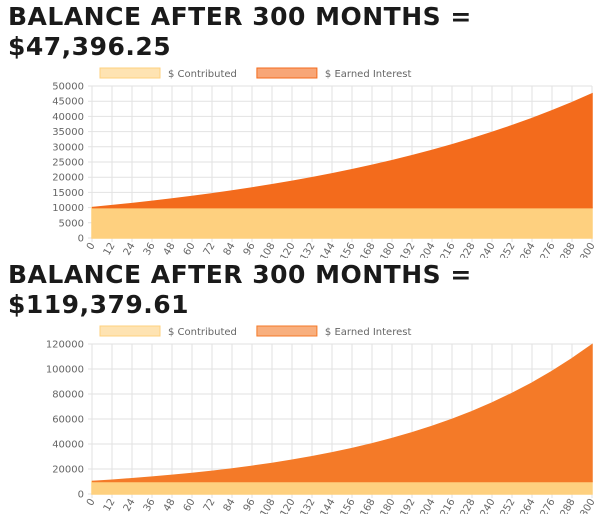  I want to click on y-tick-label: 5000, so click(71, 223).